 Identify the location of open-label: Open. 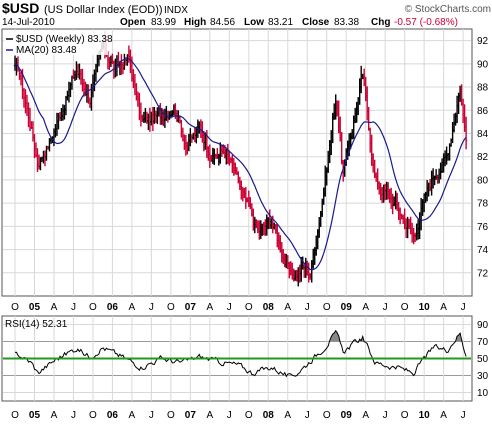
(133, 22).